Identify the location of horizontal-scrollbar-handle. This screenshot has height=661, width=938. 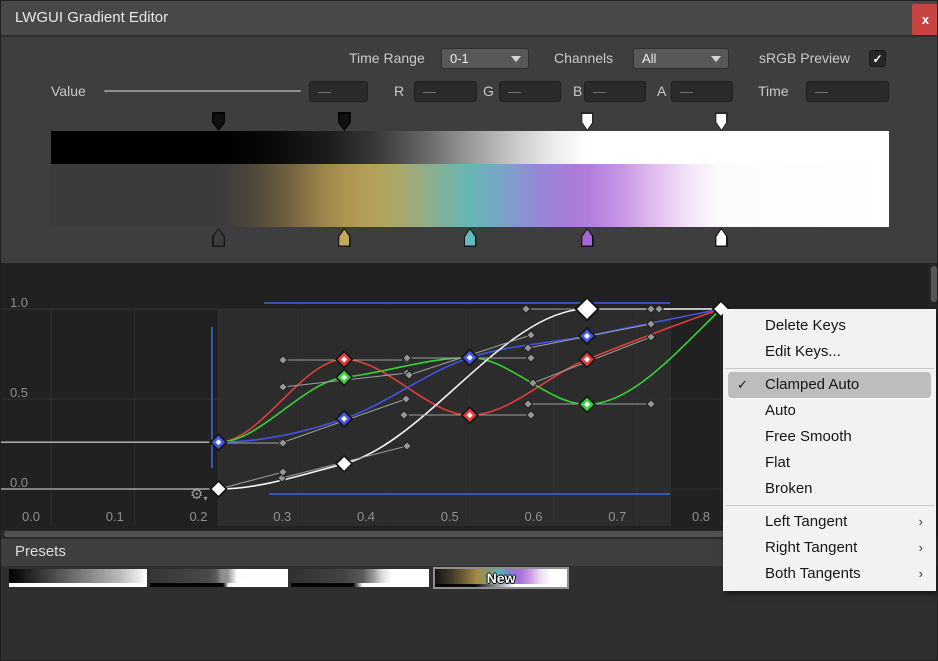
(469, 534).